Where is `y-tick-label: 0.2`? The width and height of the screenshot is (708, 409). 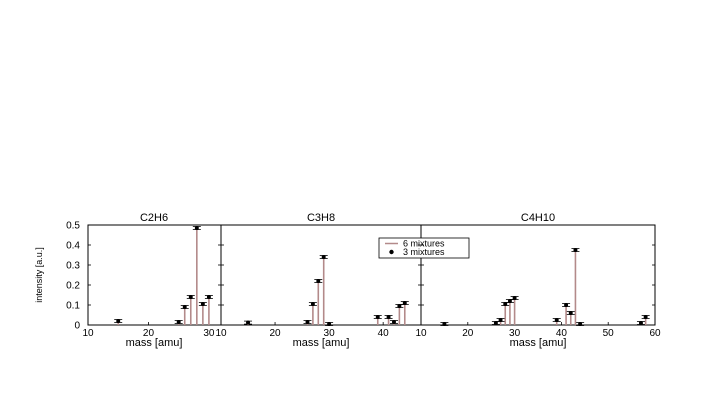 y-tick-label: 0.2 is located at coordinates (73, 286).